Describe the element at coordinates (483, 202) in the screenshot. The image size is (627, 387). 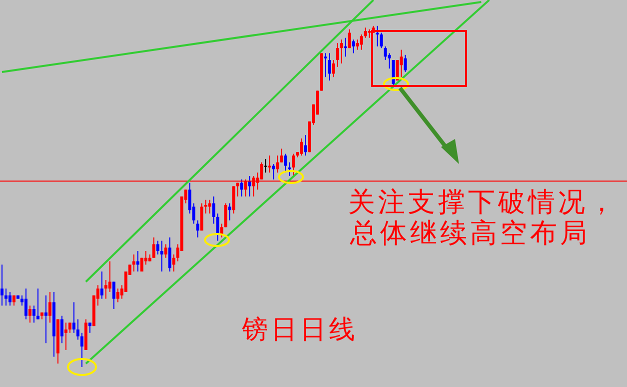
I see `annotation: 关注支撑下破情况，` at that location.